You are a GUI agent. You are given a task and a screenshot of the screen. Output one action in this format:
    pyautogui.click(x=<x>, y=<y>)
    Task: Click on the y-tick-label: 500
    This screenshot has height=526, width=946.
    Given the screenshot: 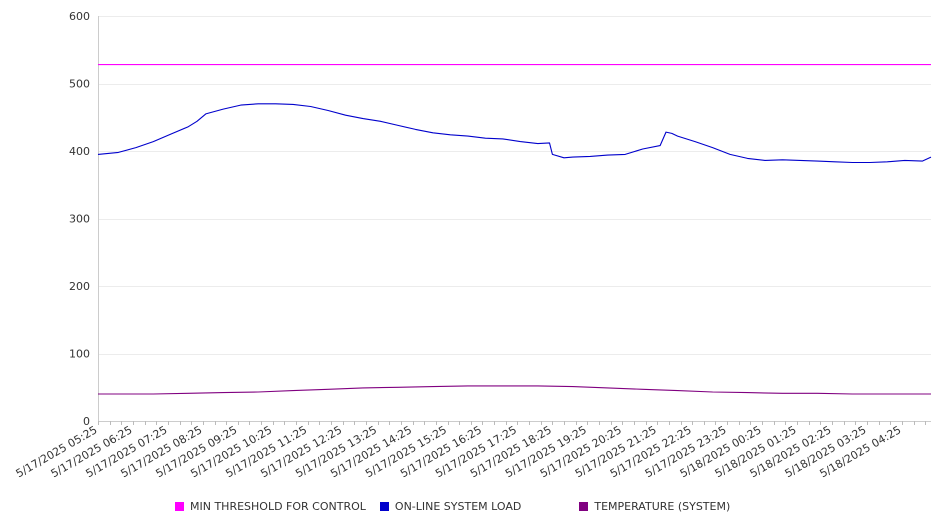 What is the action you would take?
    pyautogui.click(x=79, y=84)
    